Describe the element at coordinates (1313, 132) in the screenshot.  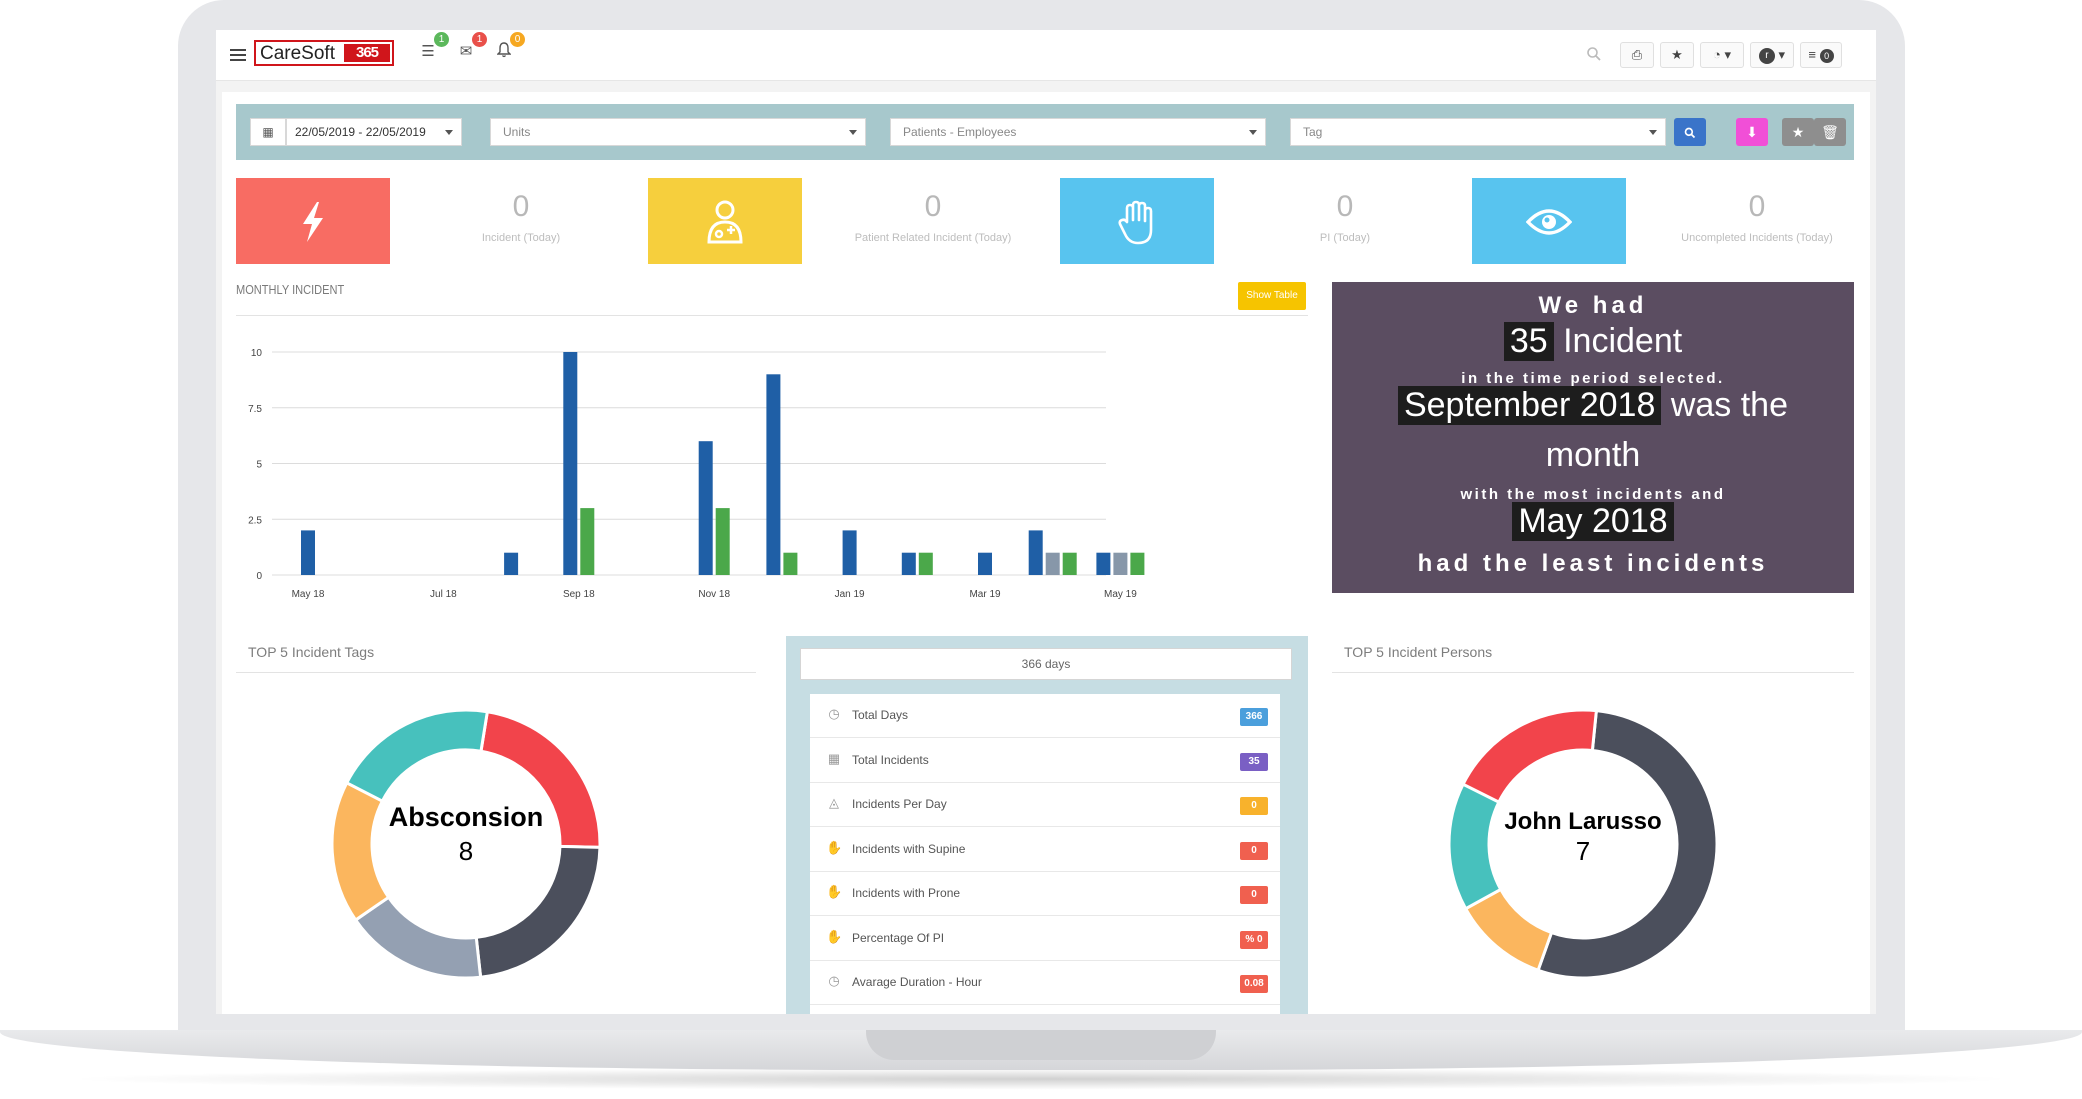
I see `tag-placeholder: Tag` at that location.